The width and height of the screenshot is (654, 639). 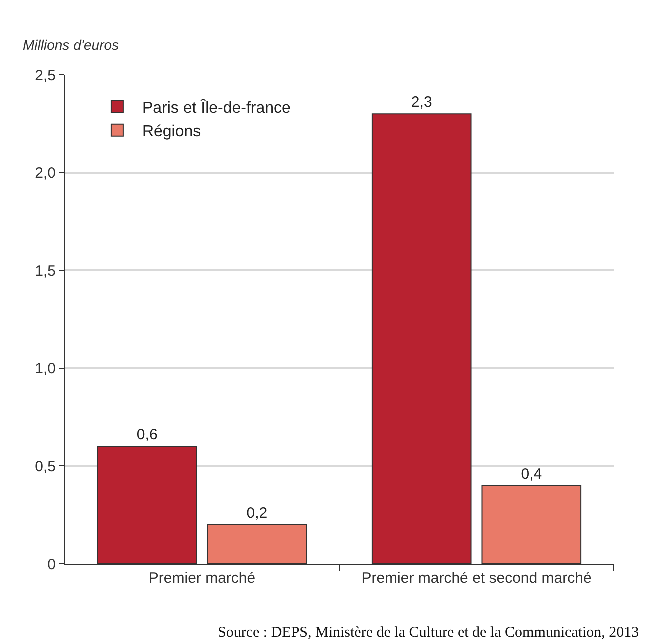 What do you see at coordinates (45, 467) in the screenshot?
I see `y-tick-label: 0,5` at bounding box center [45, 467].